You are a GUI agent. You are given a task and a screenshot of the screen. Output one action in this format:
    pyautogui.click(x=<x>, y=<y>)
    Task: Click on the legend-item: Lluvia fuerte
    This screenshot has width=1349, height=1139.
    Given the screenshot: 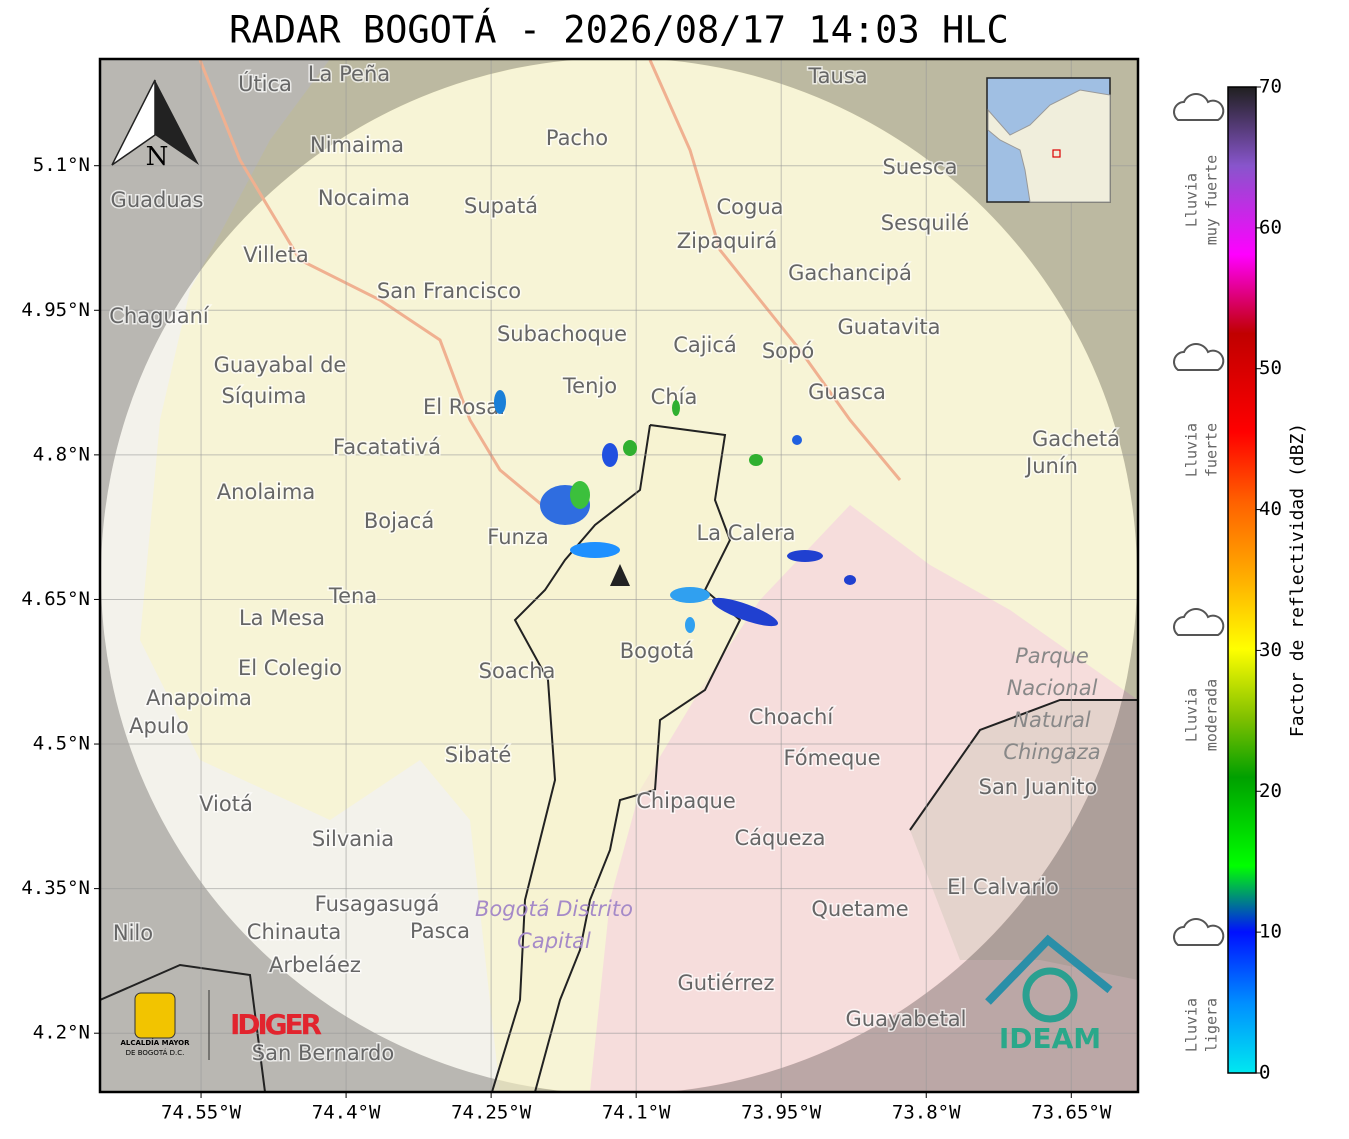 What is the action you would take?
    pyautogui.click(x=1199, y=410)
    